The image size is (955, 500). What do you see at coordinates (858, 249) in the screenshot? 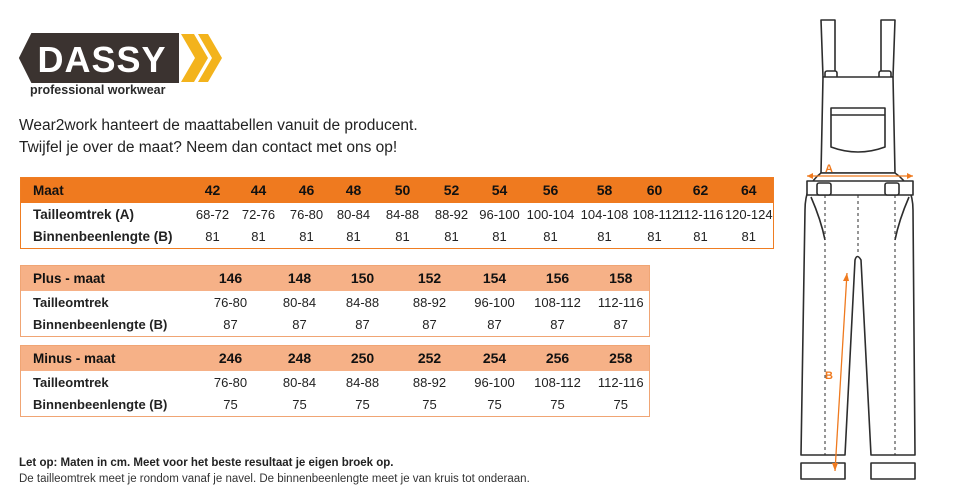
I see `overall-diagram: A B` at bounding box center [858, 249].